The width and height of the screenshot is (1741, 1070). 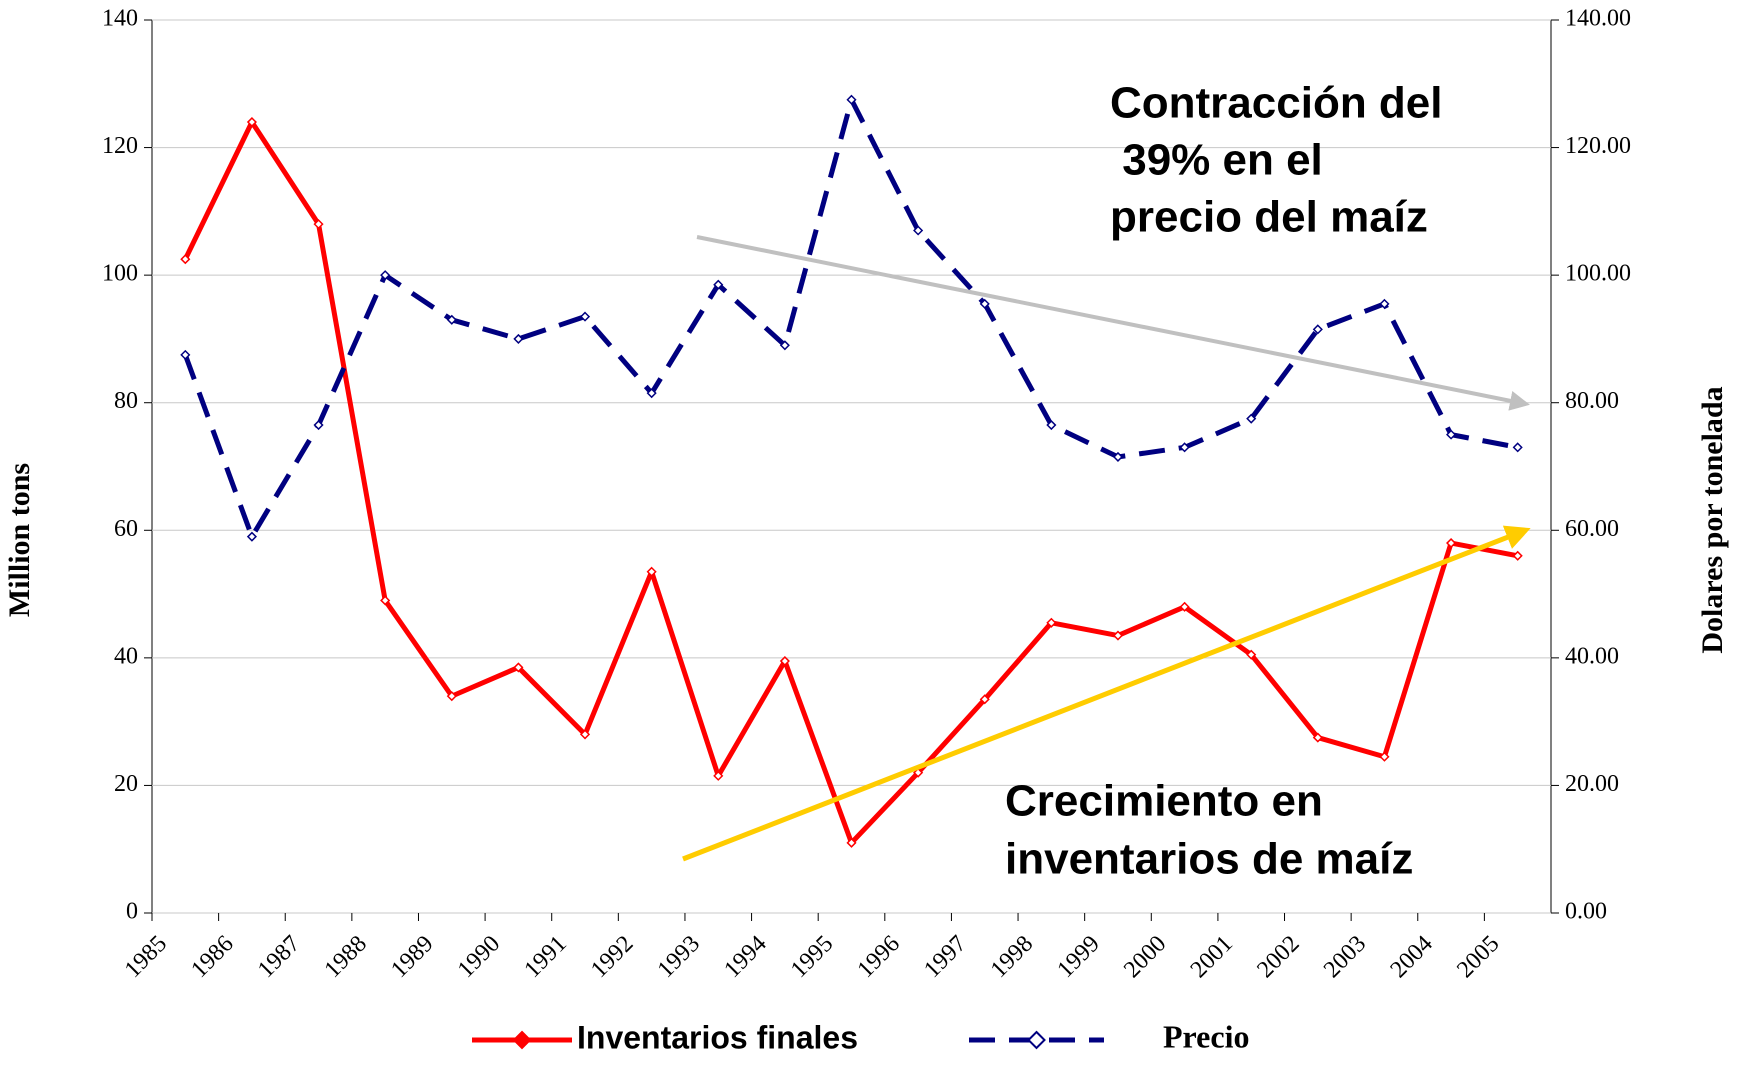 What do you see at coordinates (1592, 401) in the screenshot?
I see `y2-tick-label: 80.00` at bounding box center [1592, 401].